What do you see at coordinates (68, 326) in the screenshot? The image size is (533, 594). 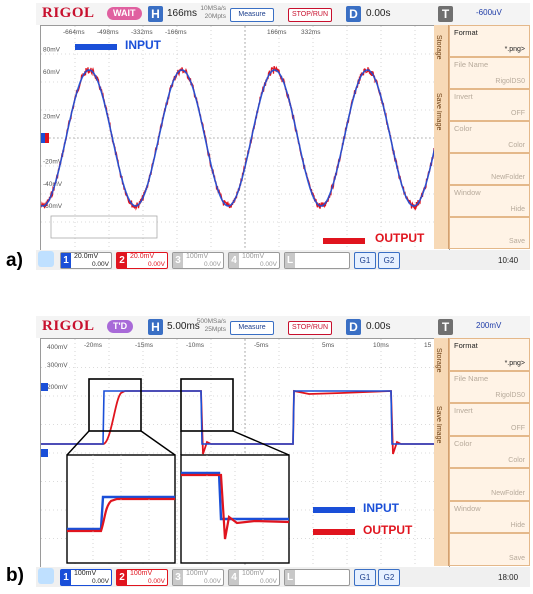 I see `rigol-logo: RIGOL` at bounding box center [68, 326].